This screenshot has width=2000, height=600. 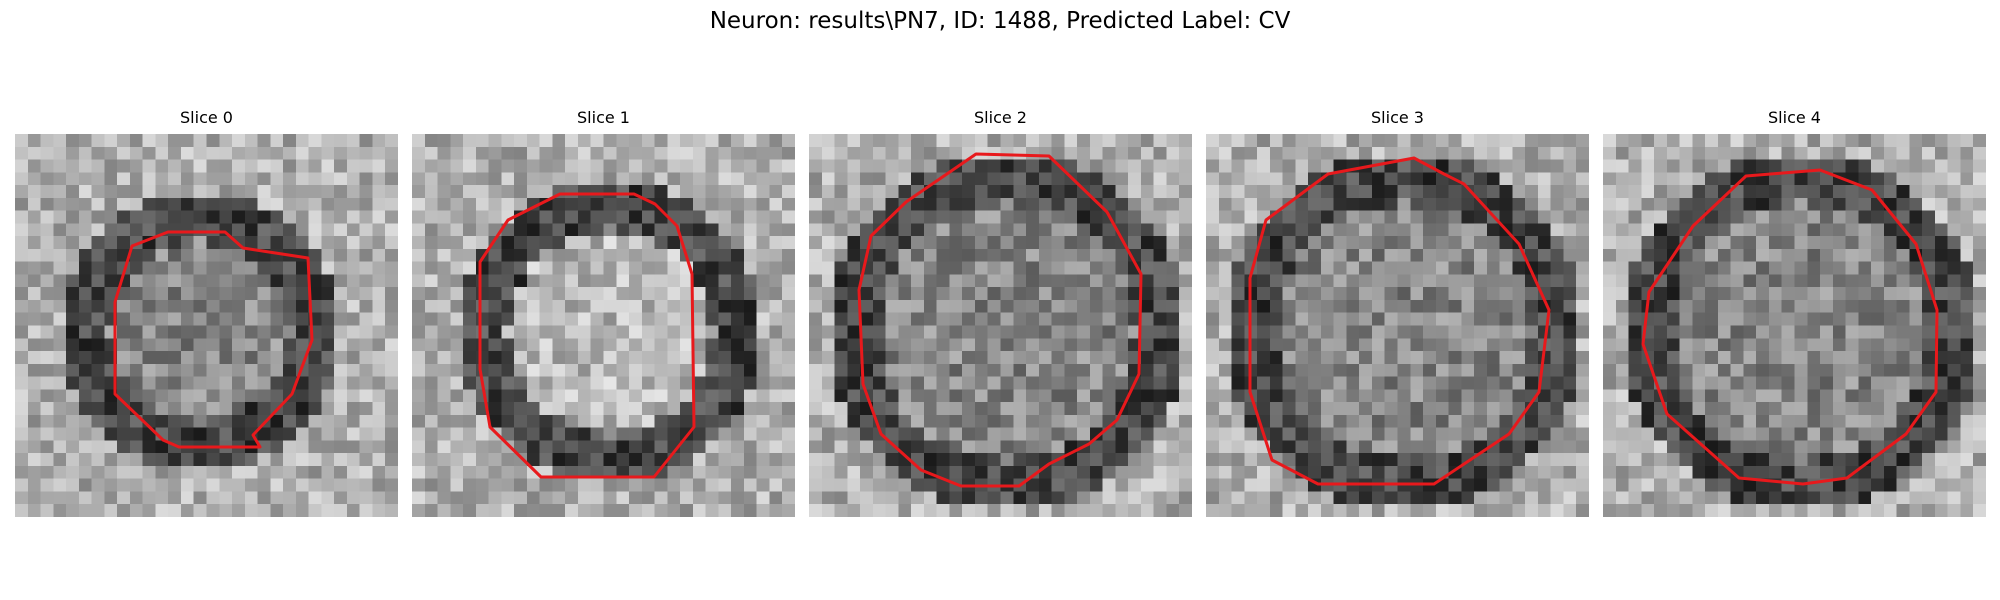 I want to click on slice-1-panel, so click(x=603, y=325).